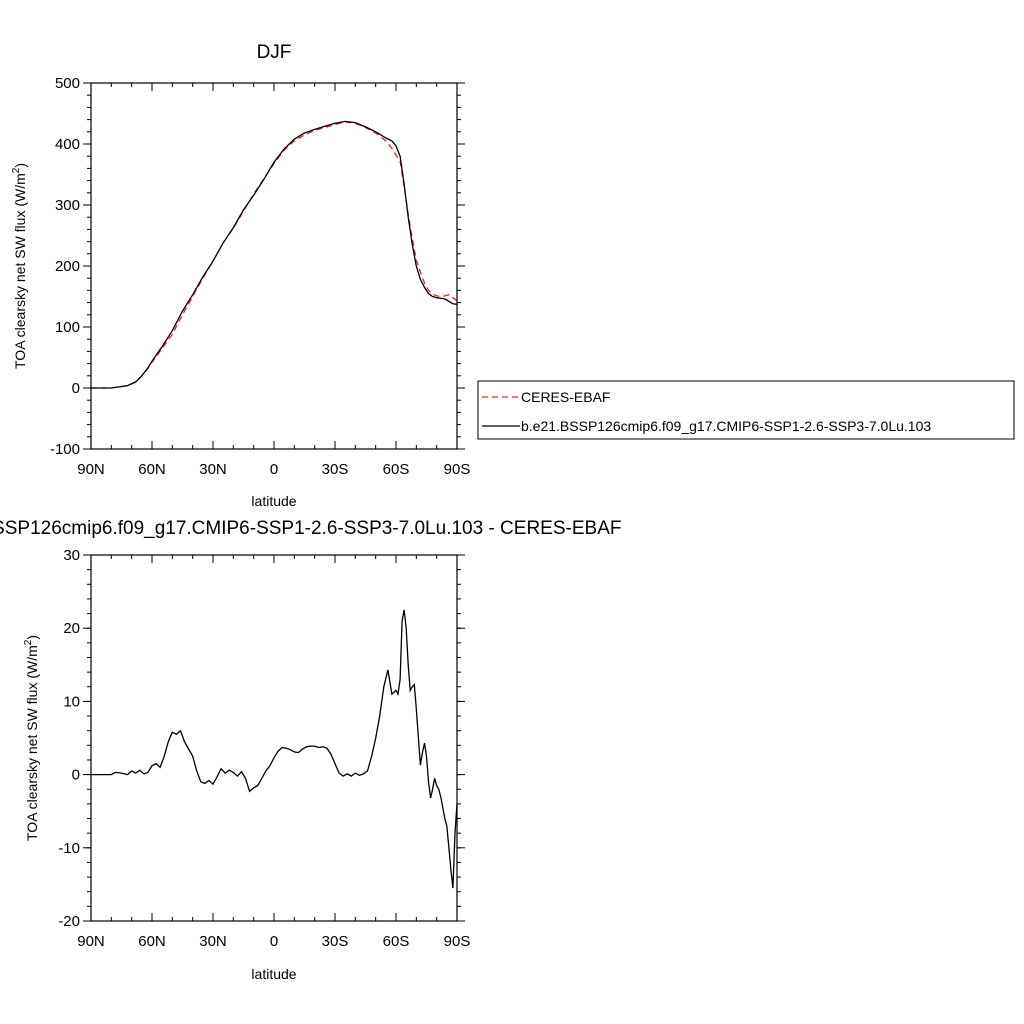  What do you see at coordinates (71, 628) in the screenshot?
I see `y-tick-label: 20` at bounding box center [71, 628].